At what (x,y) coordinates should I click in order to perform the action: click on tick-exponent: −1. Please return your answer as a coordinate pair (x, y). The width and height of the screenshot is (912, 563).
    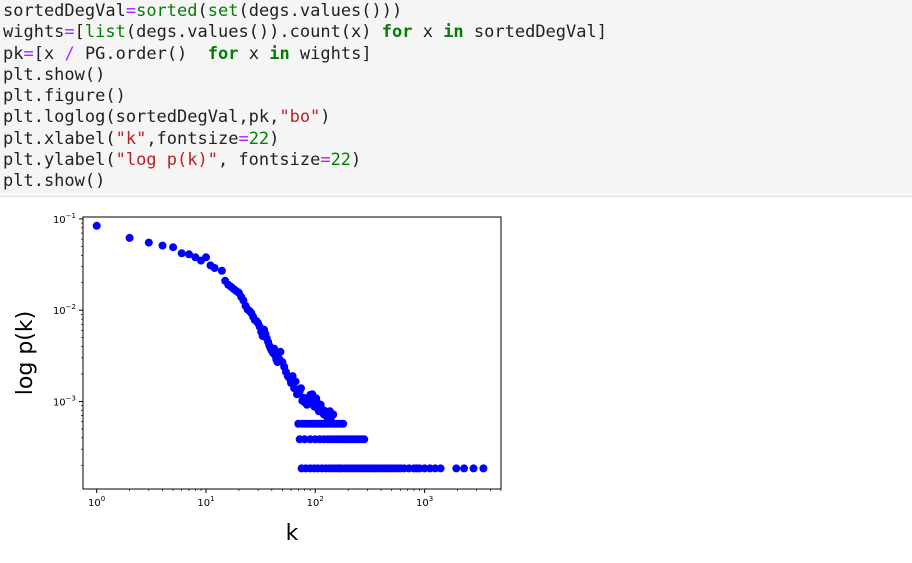
    Looking at the image, I should click on (71, 216).